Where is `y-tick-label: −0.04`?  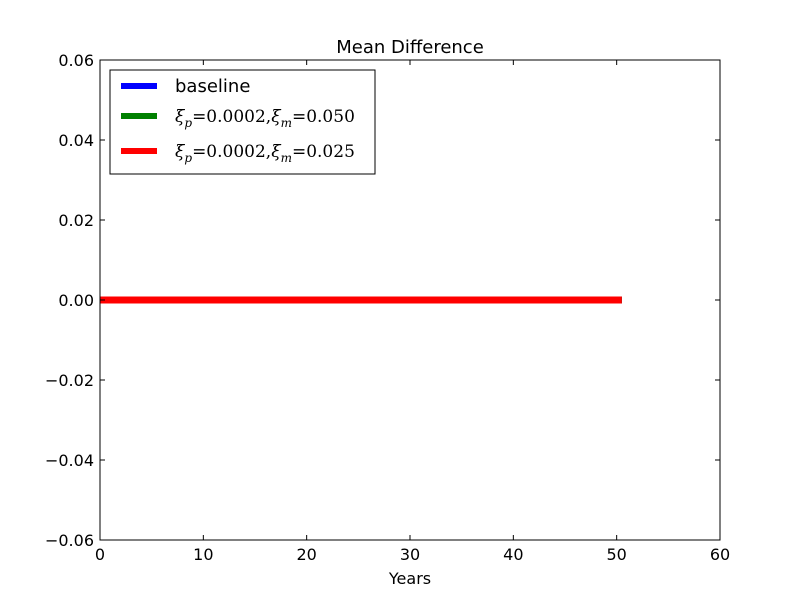
y-tick-label: −0.04 is located at coordinates (69, 460).